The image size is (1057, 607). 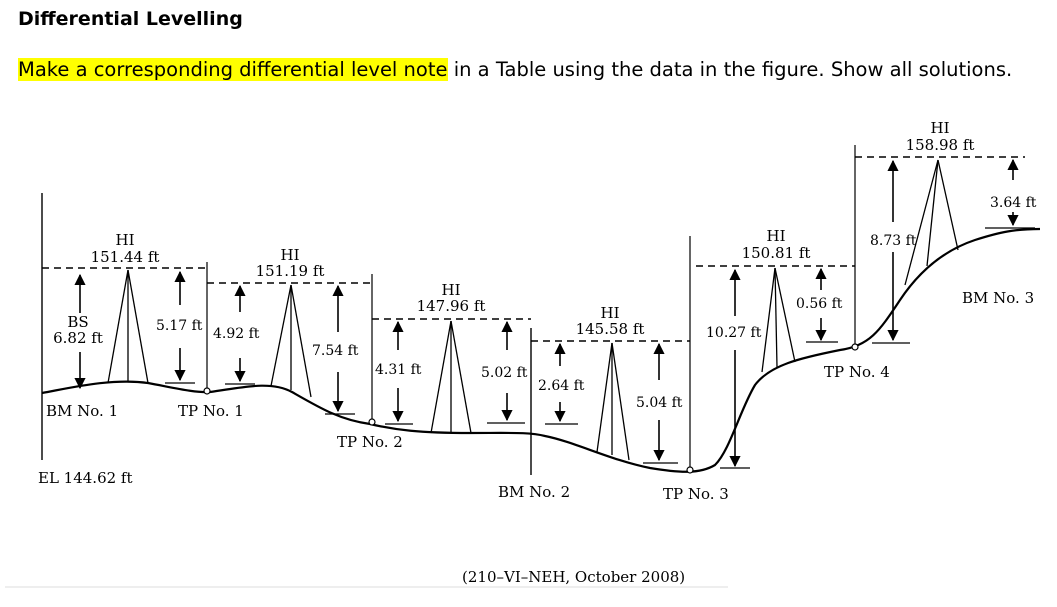 I want to click on hi-label-1-value: 151.44 ft, so click(x=125, y=257).